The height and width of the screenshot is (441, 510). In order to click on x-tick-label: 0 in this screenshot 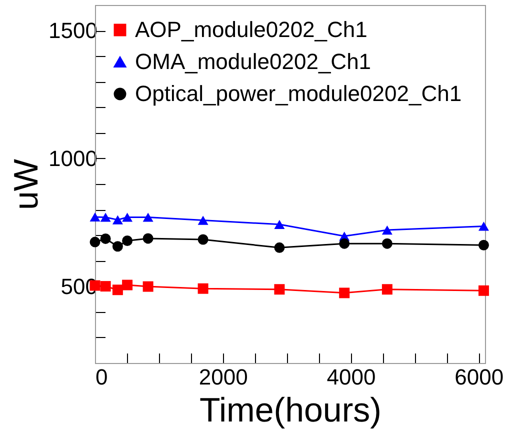, I will do `click(102, 377)`.